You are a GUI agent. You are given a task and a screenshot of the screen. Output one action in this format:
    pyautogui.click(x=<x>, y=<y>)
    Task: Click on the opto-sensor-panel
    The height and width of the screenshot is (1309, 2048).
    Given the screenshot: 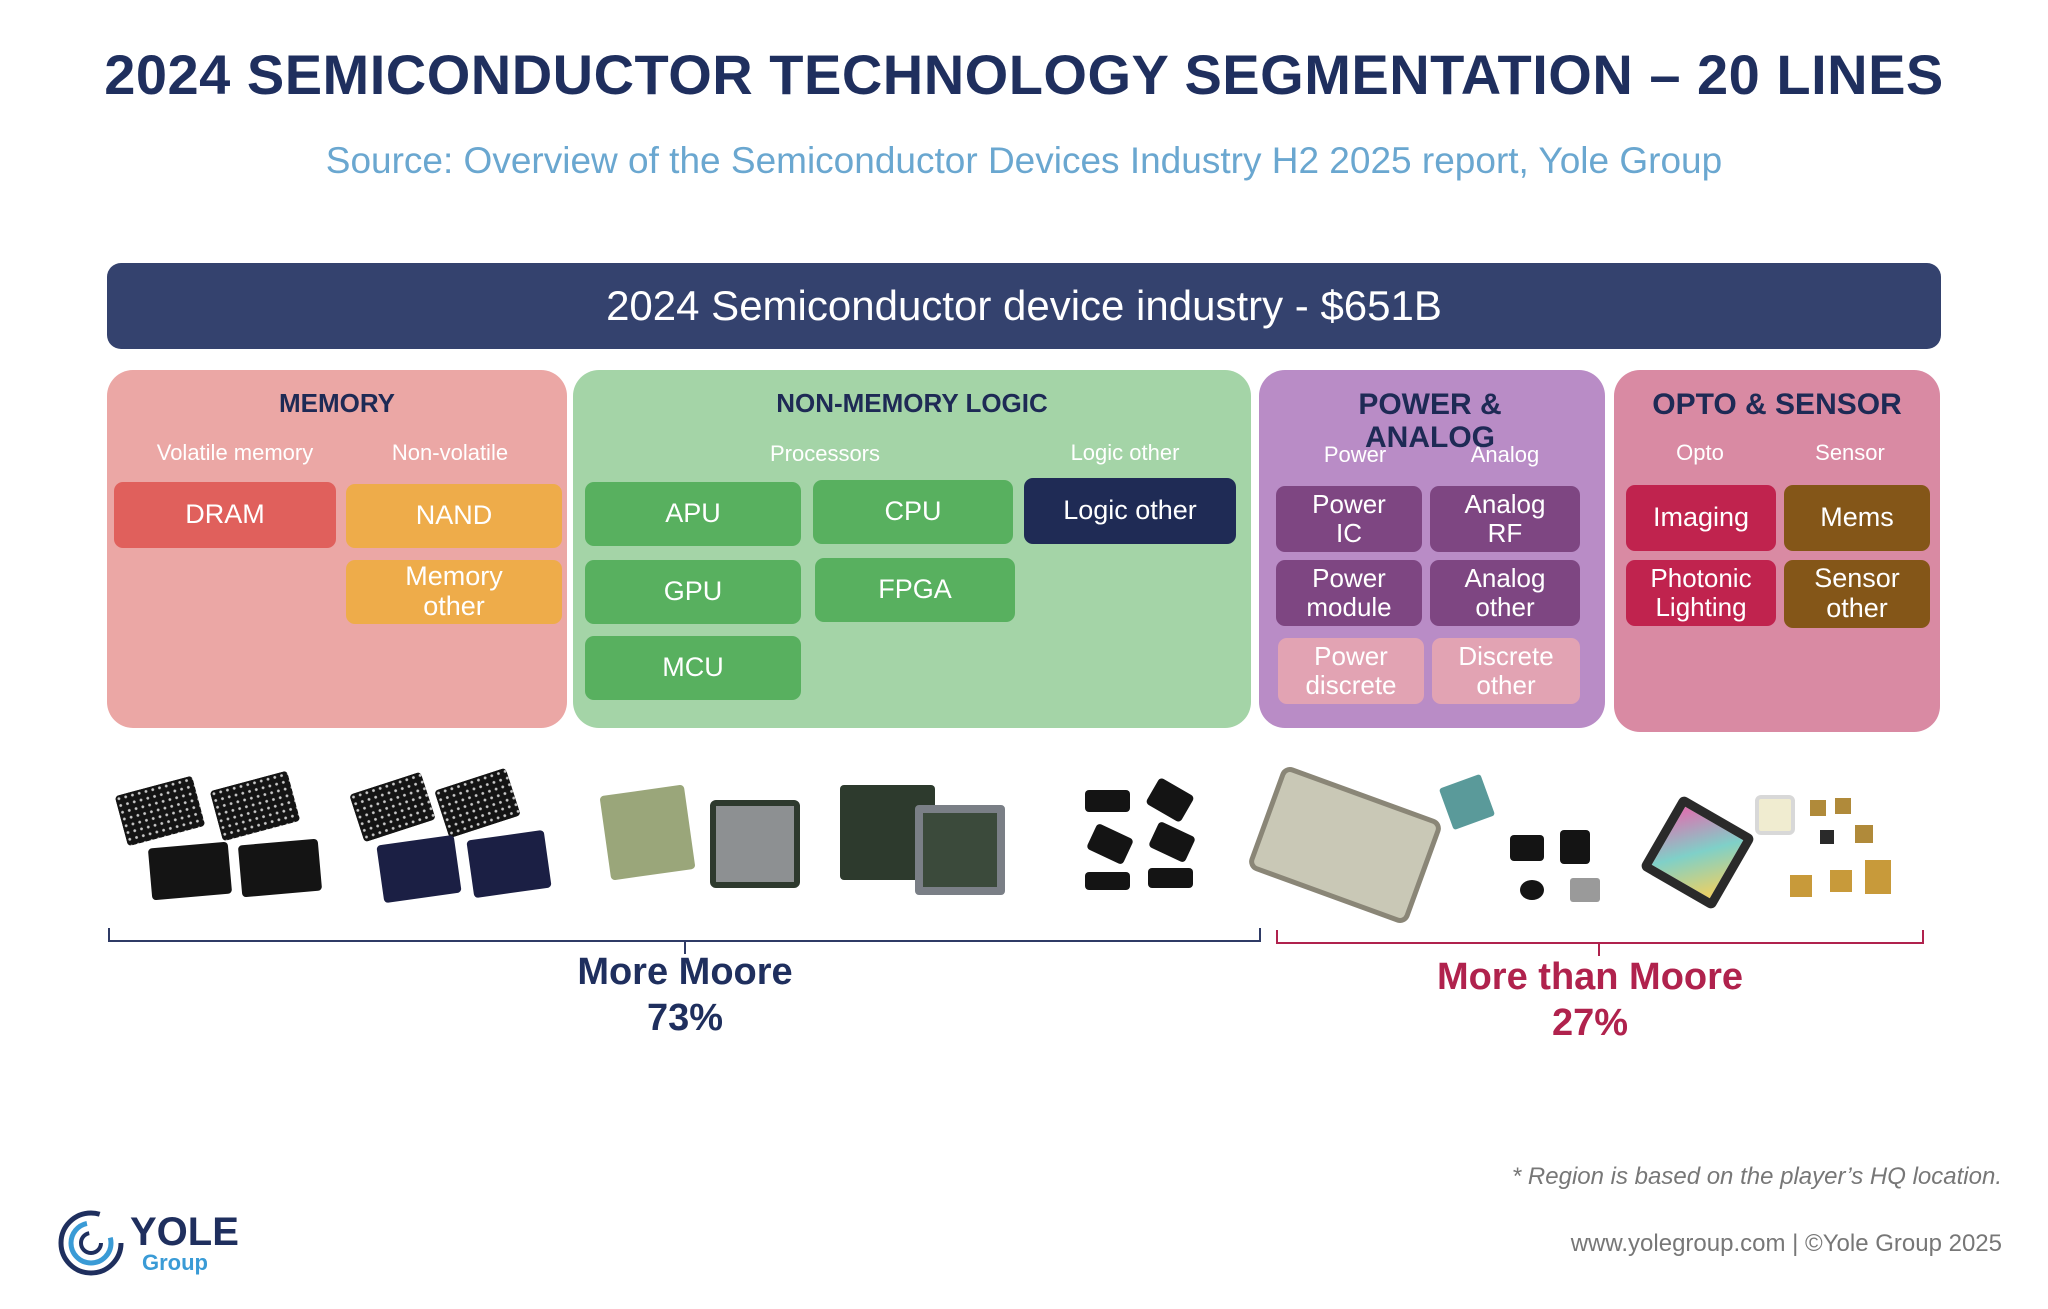 What is the action you would take?
    pyautogui.click(x=1777, y=551)
    